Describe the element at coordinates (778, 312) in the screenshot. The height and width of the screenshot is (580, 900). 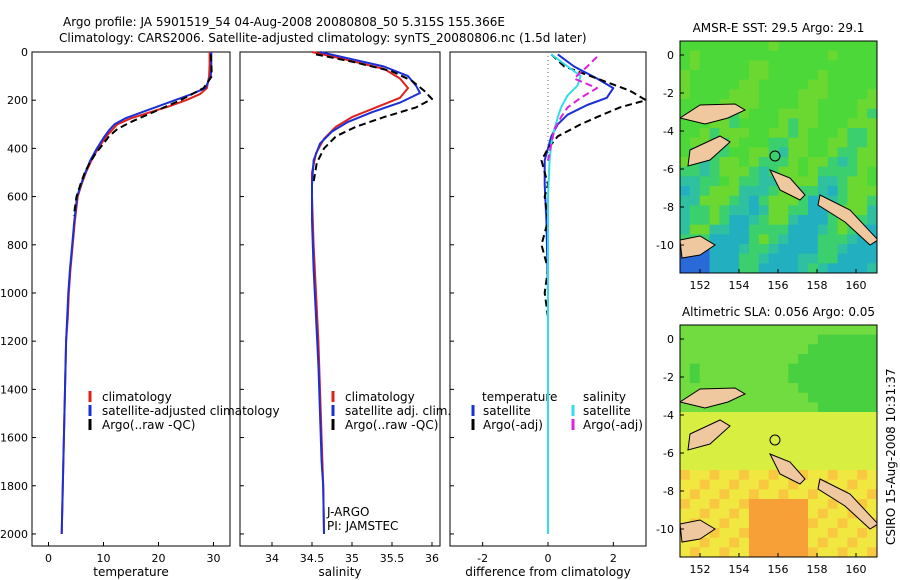
I see `sla-map-title: Altimetric SLA: 0.056 Argo: 0.05` at that location.